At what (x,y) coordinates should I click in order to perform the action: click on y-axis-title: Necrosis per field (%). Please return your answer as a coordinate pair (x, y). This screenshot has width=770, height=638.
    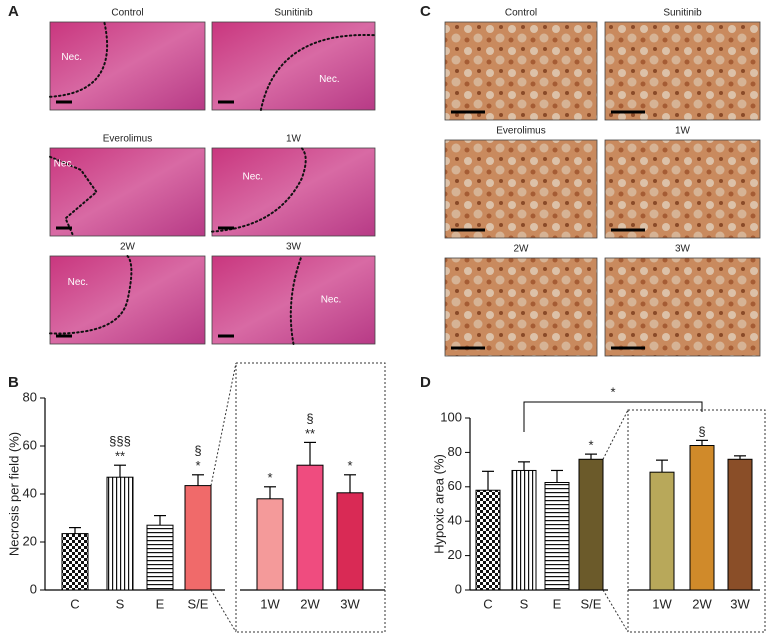
    Looking at the image, I should click on (13, 494).